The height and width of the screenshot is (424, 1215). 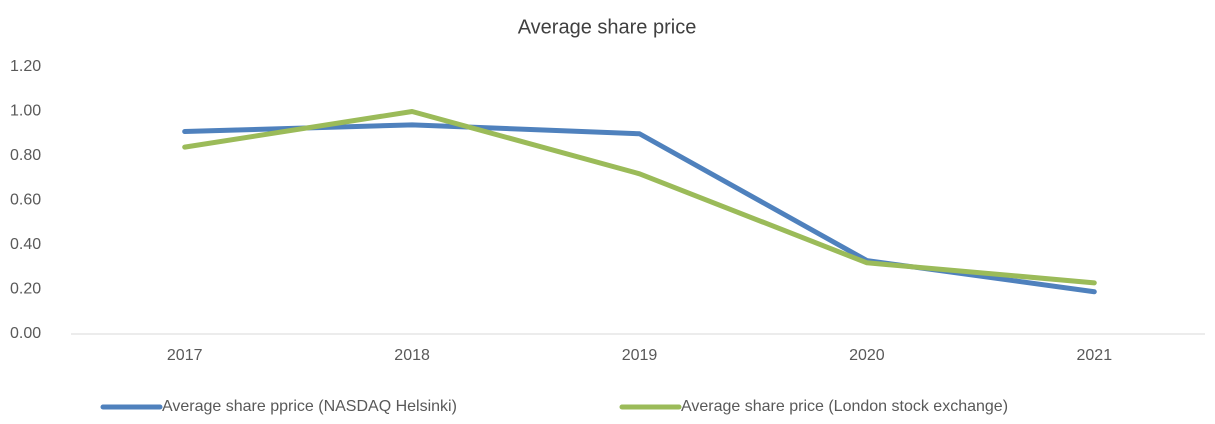 I want to click on y-tick-label: 0.20, so click(x=25, y=289).